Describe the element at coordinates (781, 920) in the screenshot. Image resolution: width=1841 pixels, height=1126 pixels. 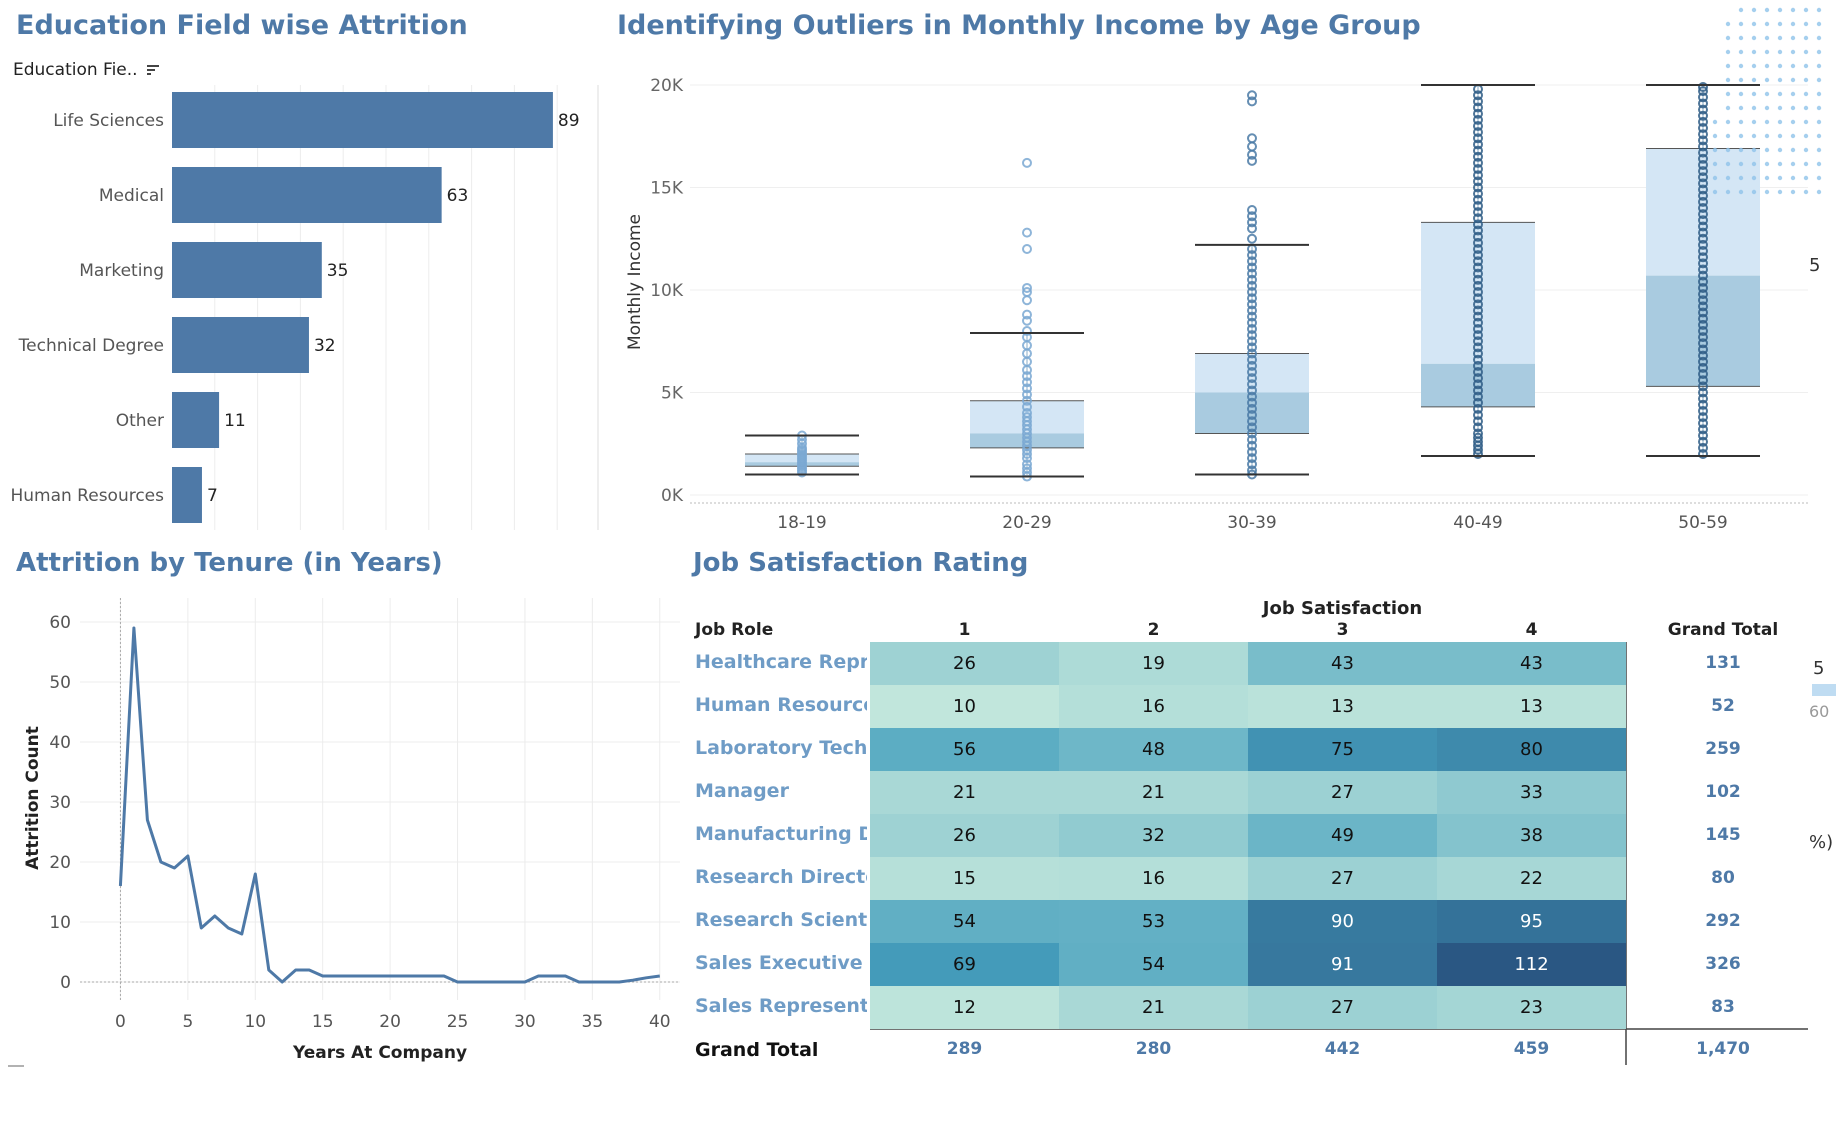
I see `heatmap-row-label: Research Scientist` at that location.